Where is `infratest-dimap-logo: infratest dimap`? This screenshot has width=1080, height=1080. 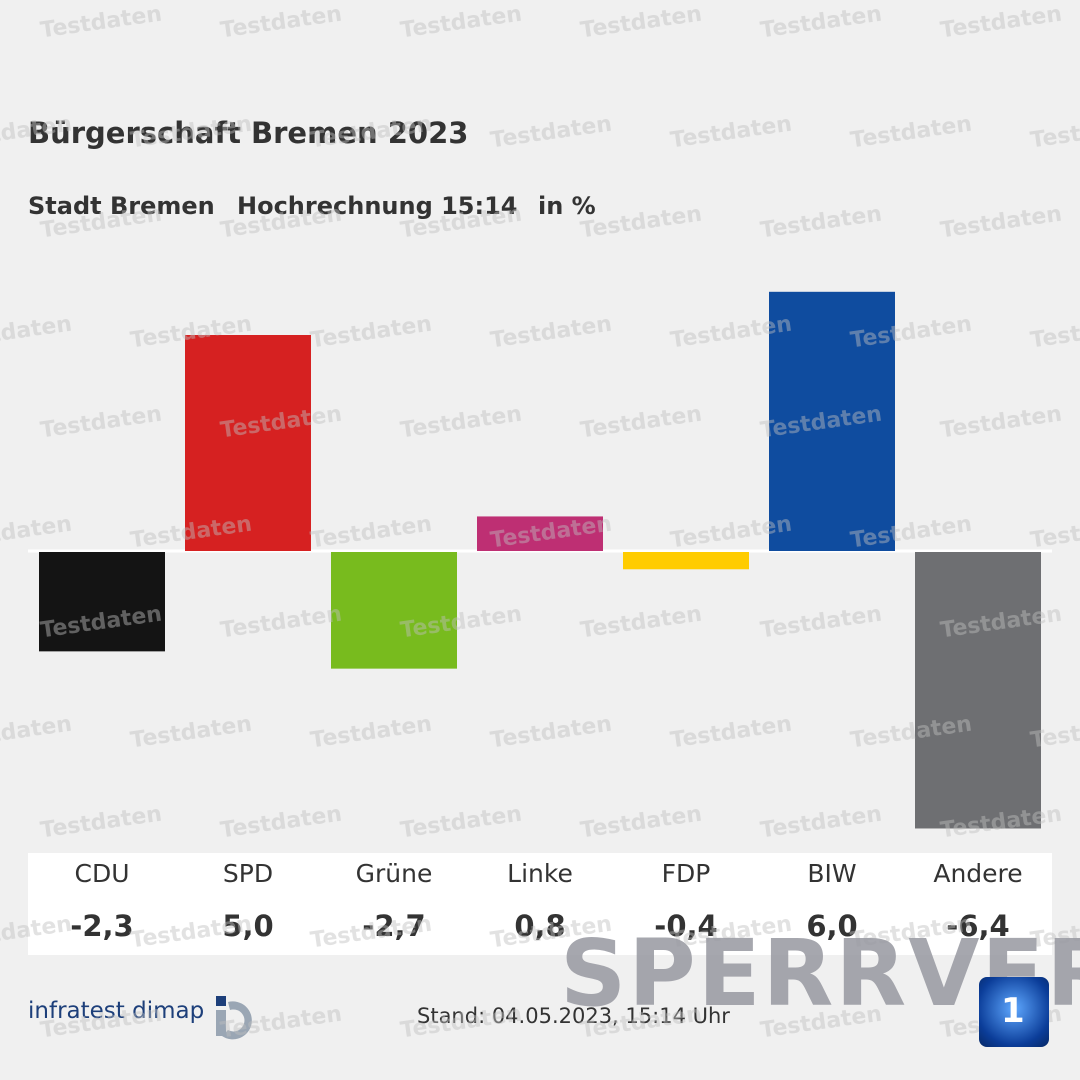
infratest-dimap-logo: infratest dimap is located at coordinates (116, 1011).